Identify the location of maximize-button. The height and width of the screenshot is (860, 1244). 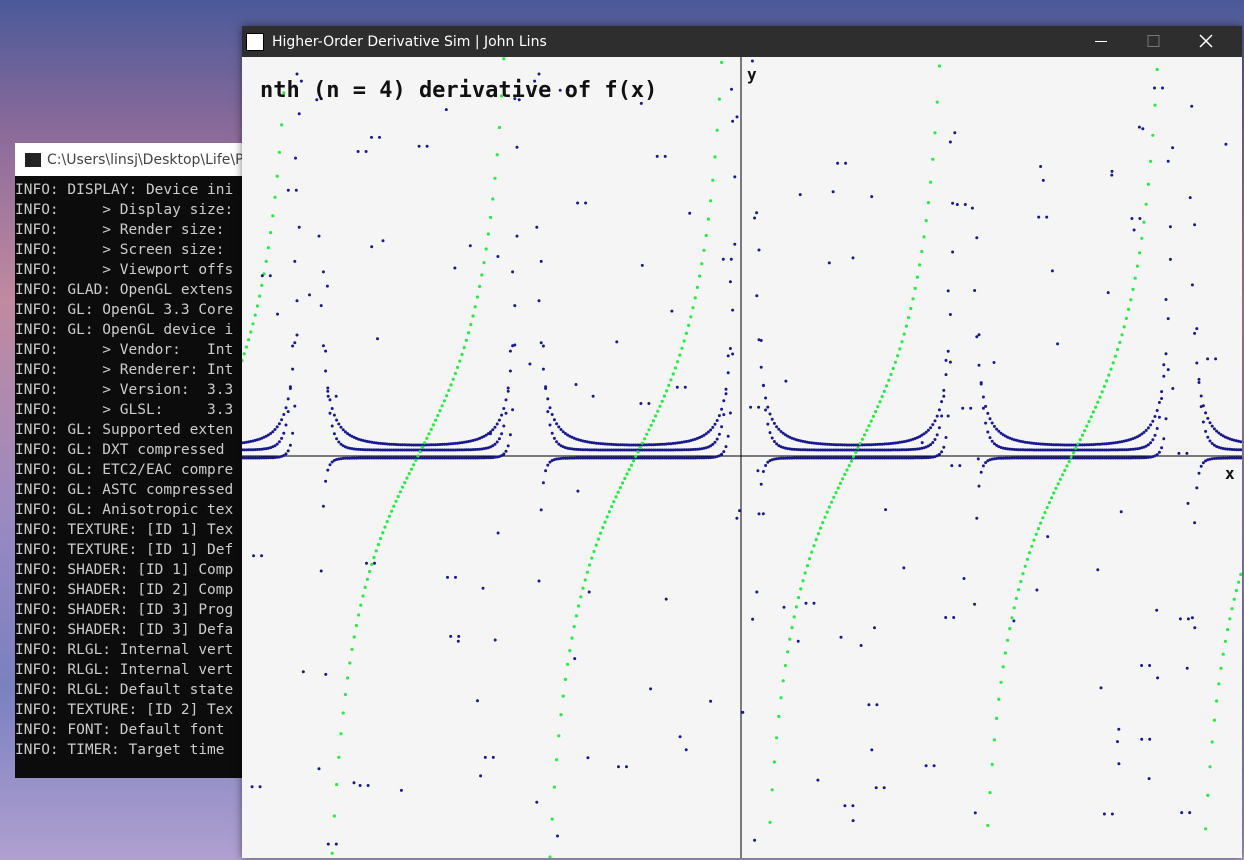
(1153, 41).